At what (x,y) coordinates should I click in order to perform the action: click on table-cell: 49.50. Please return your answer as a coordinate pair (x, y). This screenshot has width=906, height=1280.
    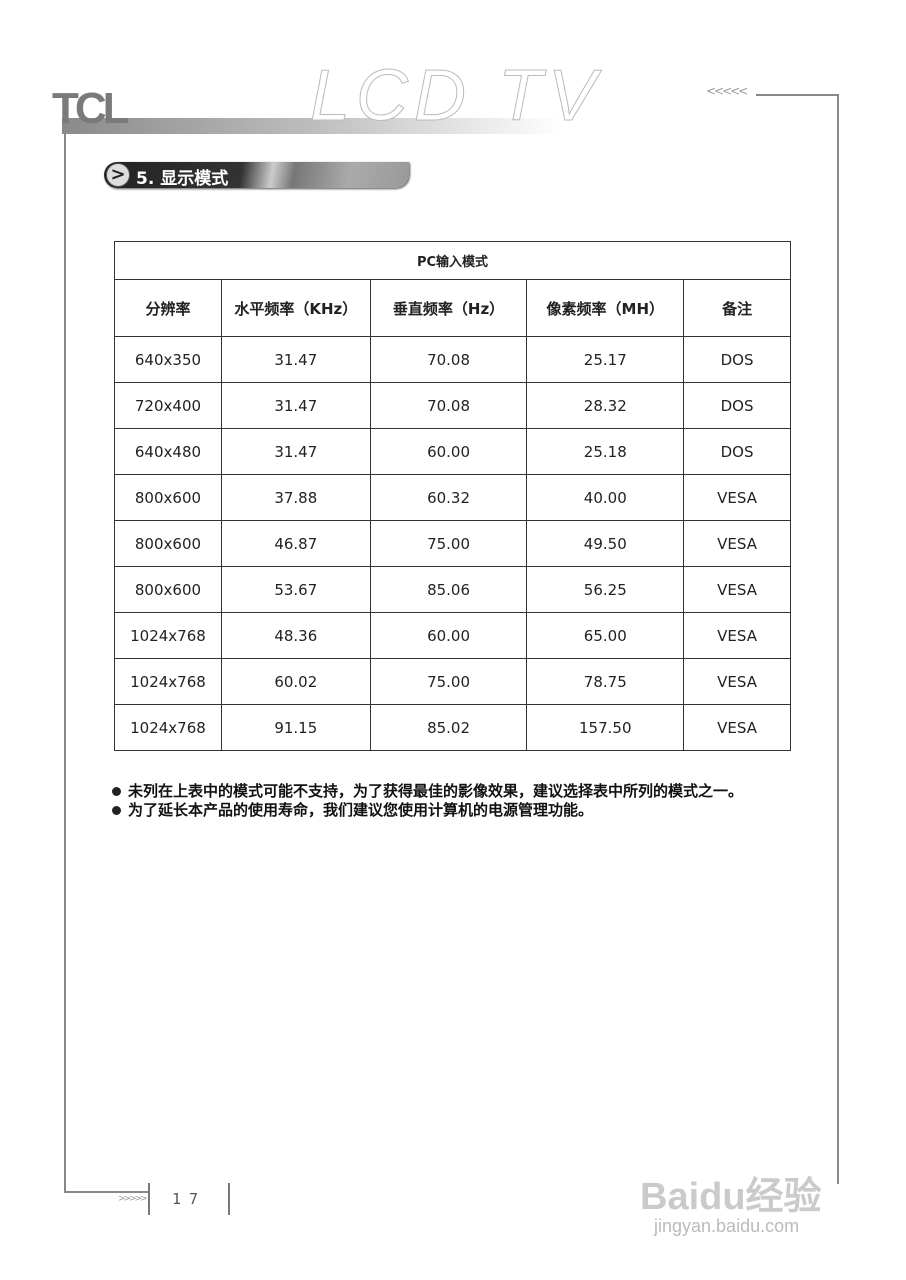
    Looking at the image, I should click on (605, 543).